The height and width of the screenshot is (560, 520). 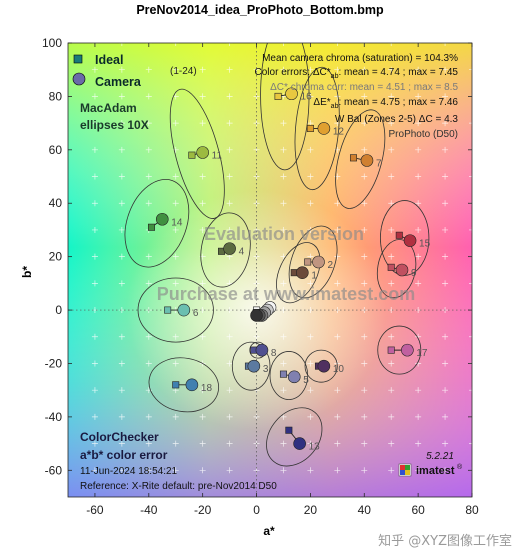 I want to click on x-tick-label: 0, so click(x=256, y=510).